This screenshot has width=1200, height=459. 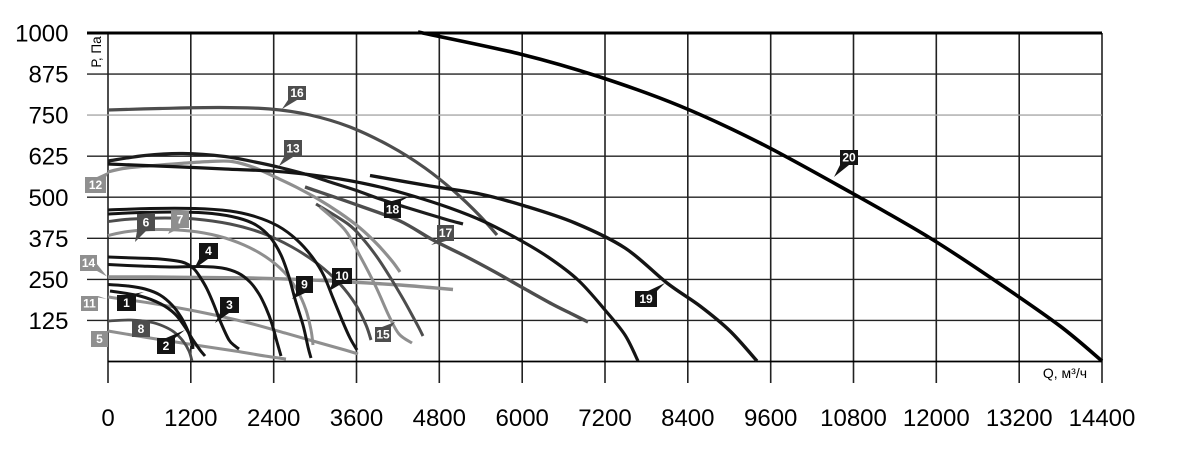 I want to click on svg-text: 17, so click(x=446, y=233).